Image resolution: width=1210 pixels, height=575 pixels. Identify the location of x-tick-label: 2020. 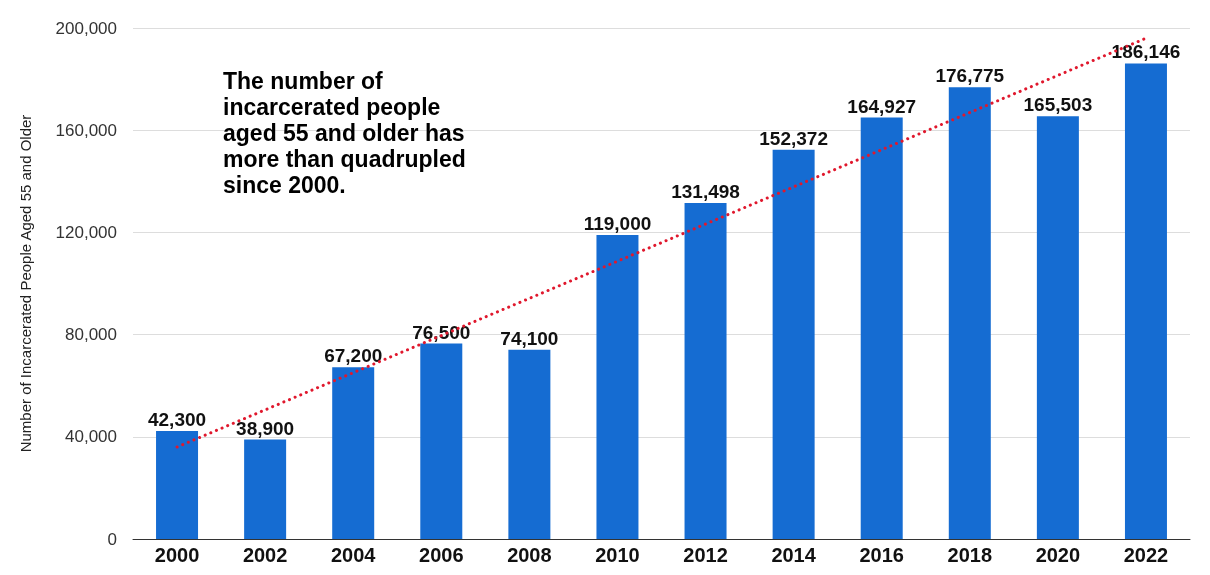
(1058, 555).